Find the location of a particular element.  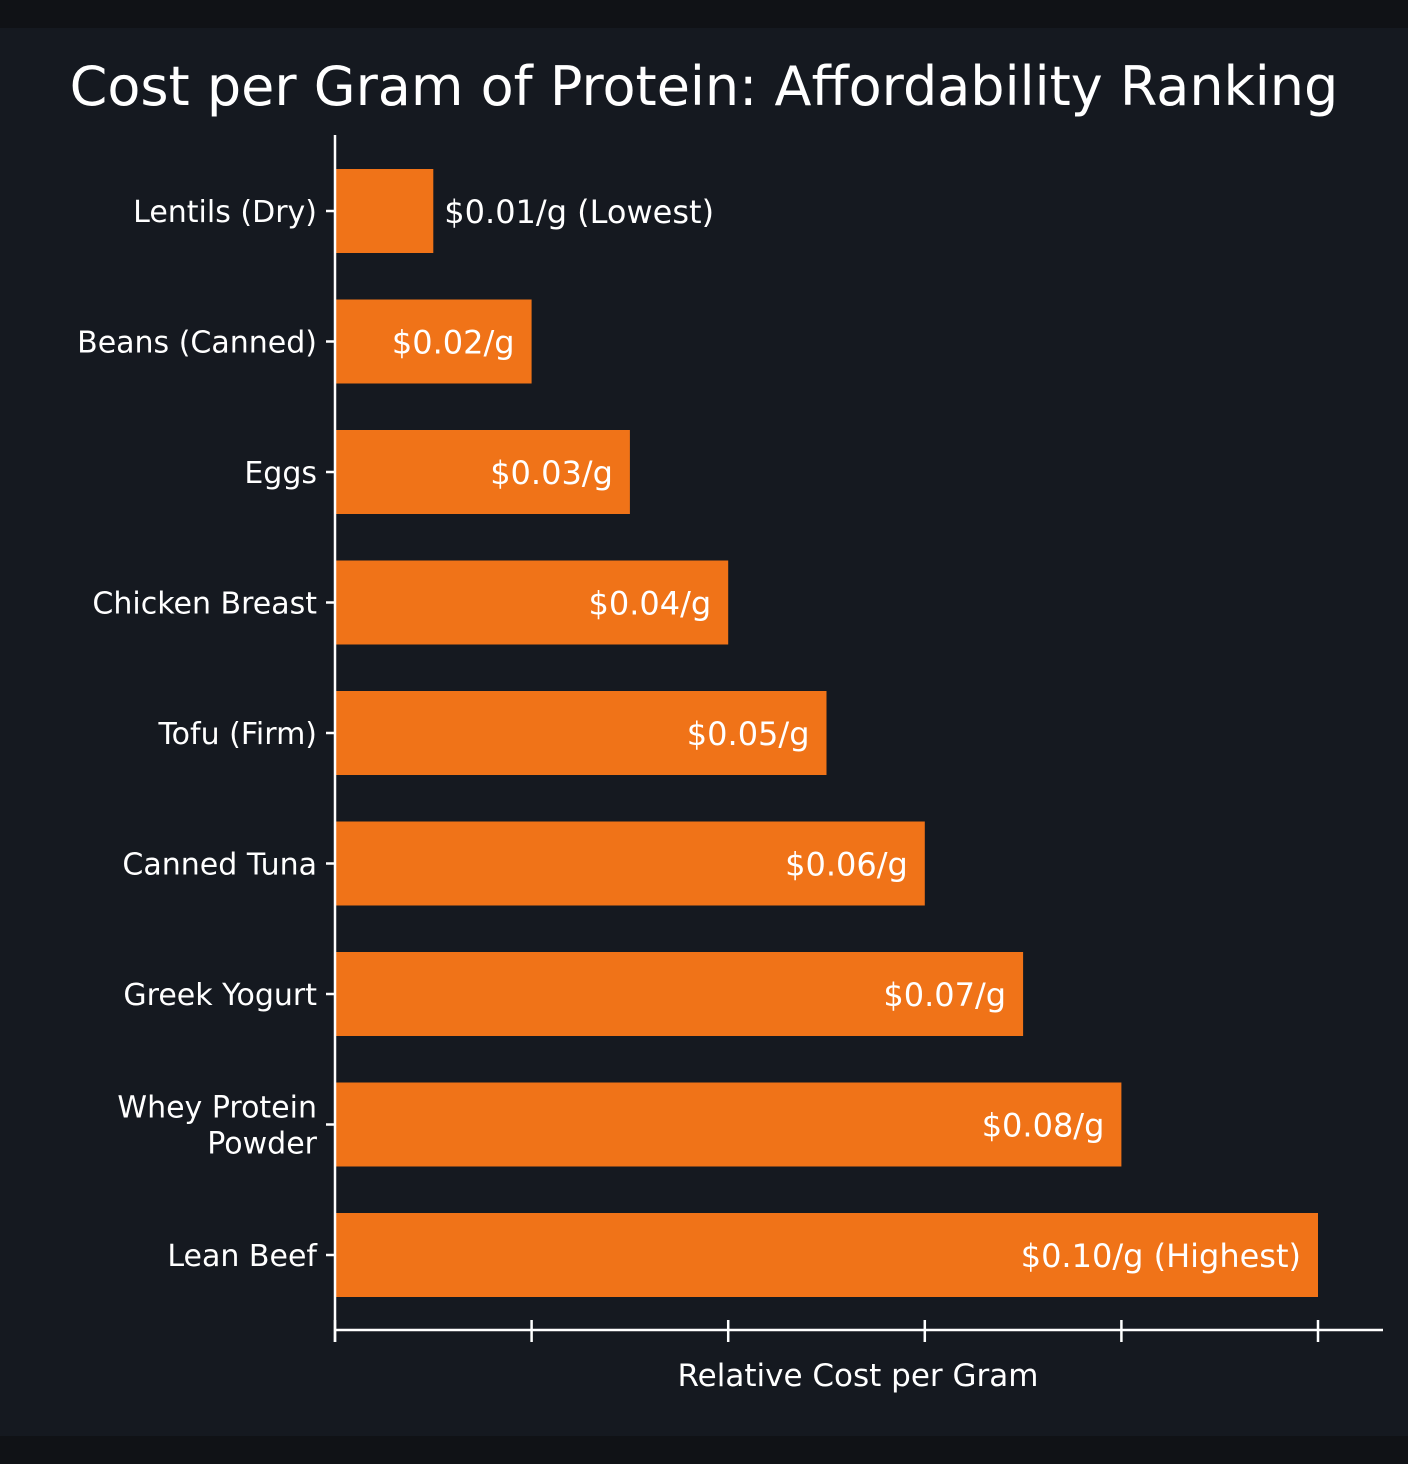

data-label: $0.01/g (Lowest) is located at coordinates (579, 212).